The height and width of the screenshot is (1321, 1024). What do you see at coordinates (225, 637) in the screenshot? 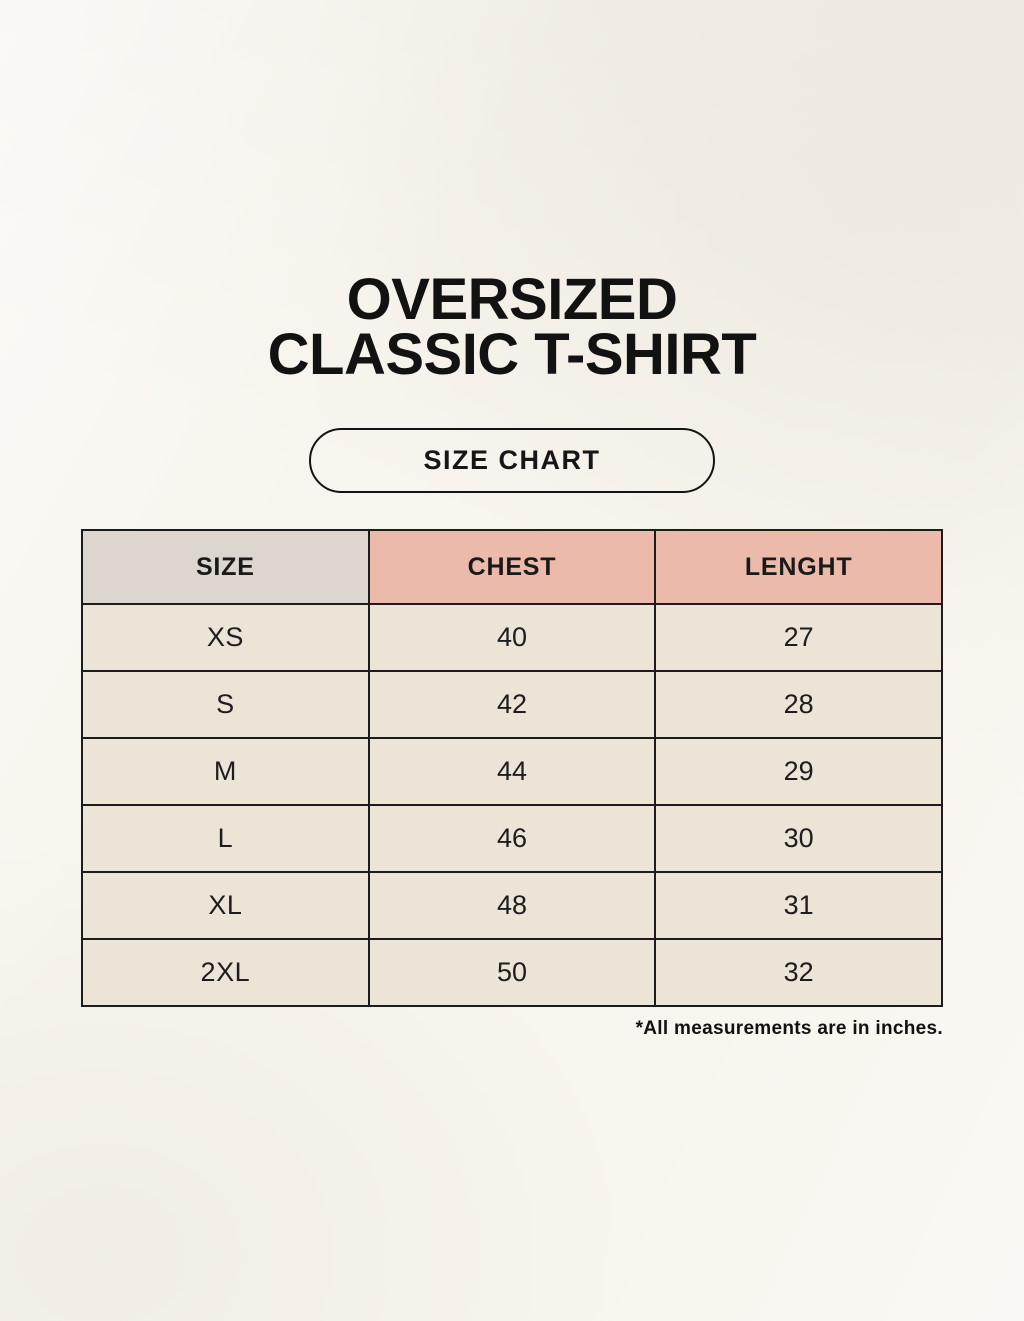
I see `size-cell: XS` at bounding box center [225, 637].